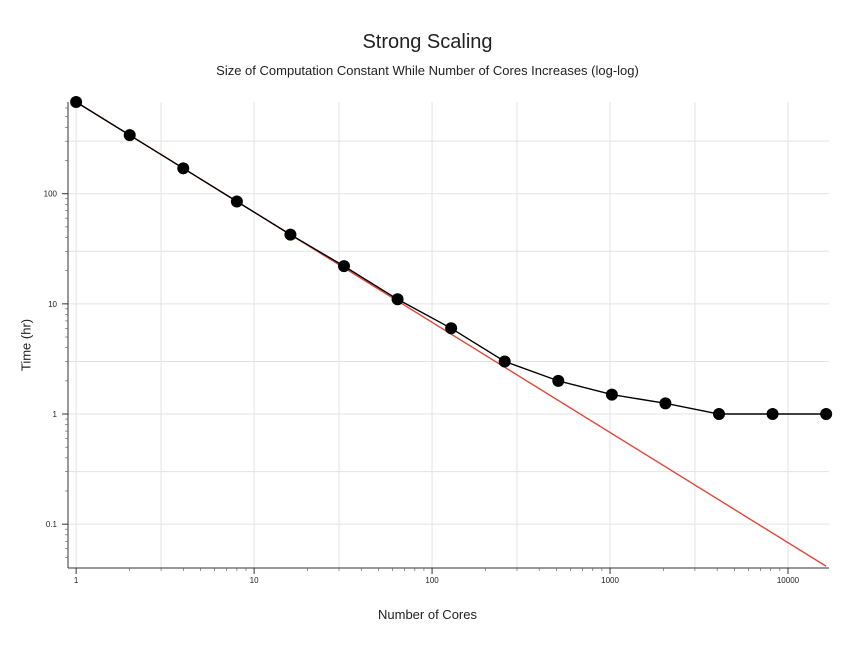 The width and height of the screenshot is (855, 654). I want to click on chart-title: Strong Scaling, so click(427, 42).